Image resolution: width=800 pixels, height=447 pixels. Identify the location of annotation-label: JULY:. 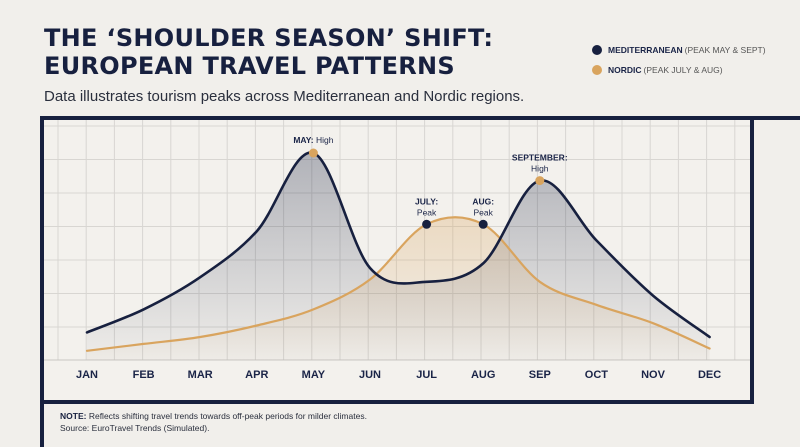
(426, 201).